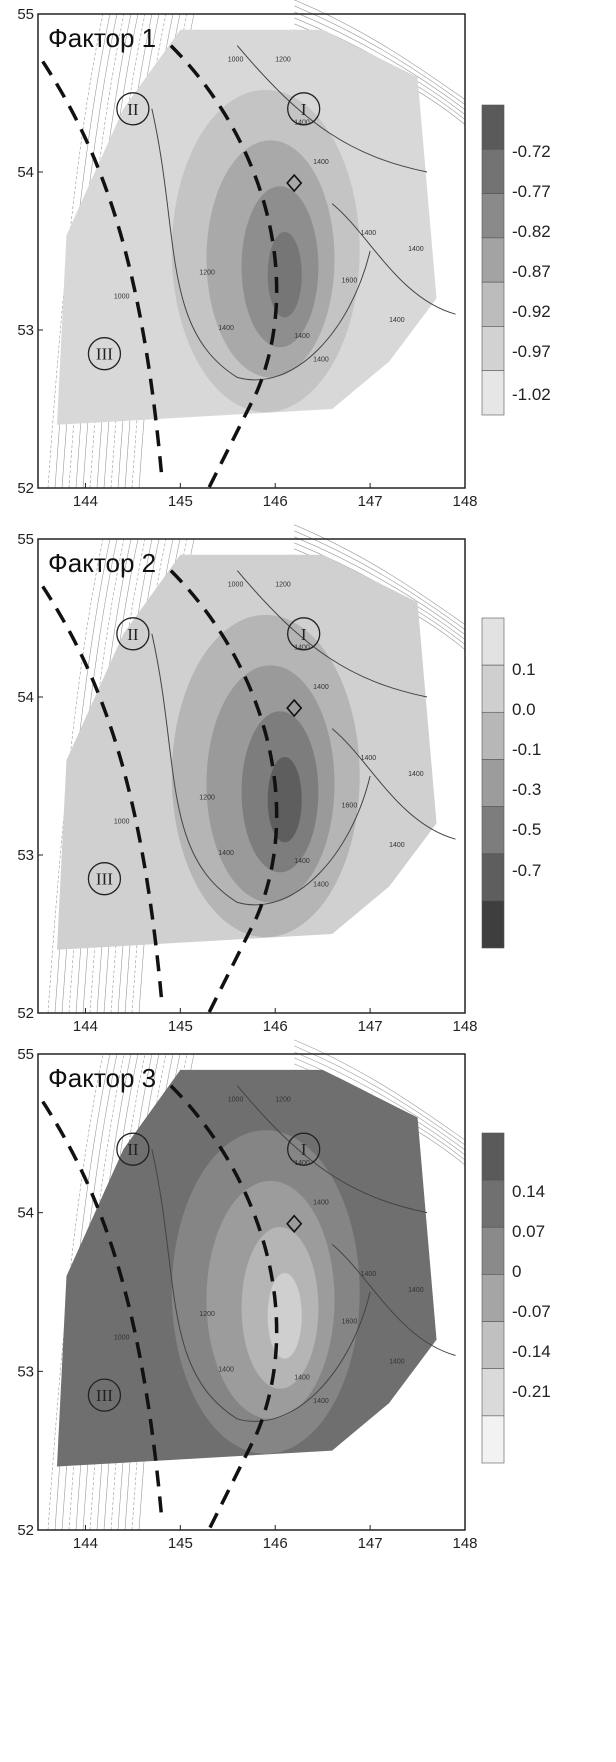 Image resolution: width=616 pixels, height=1762 pixels. Describe the element at coordinates (526, 829) in the screenshot. I see `colorbar-label: -0.5` at that location.